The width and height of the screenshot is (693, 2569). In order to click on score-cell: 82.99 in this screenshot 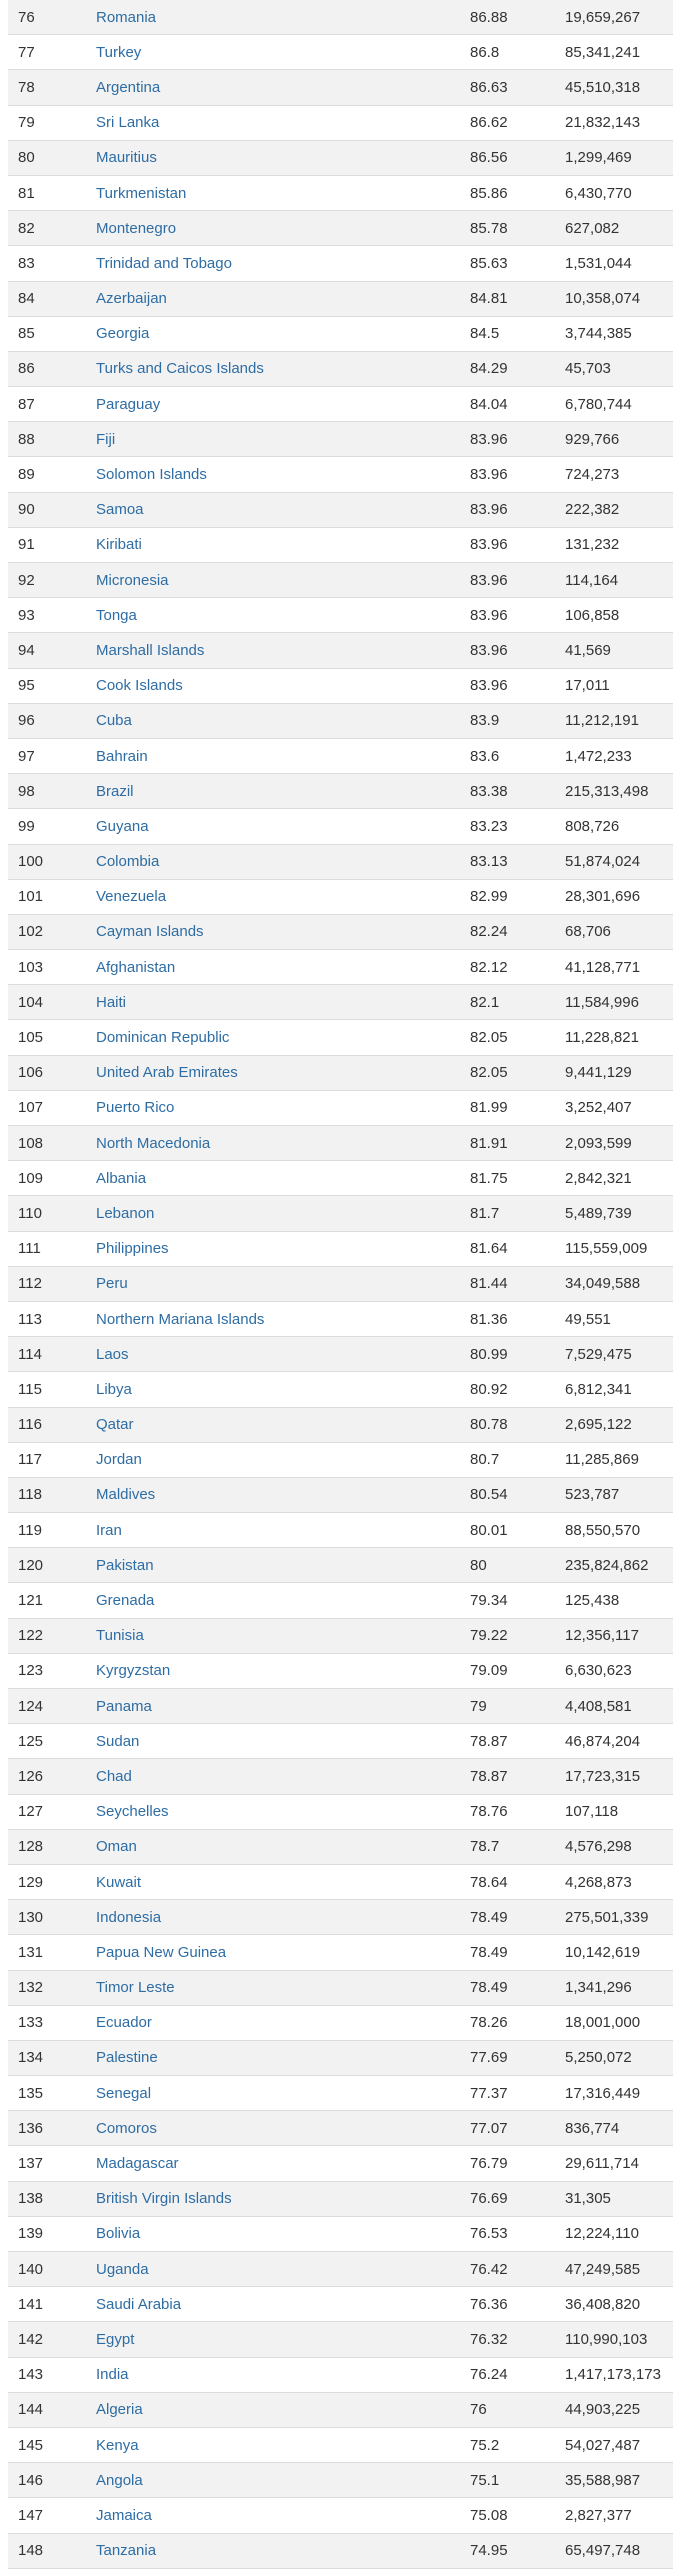, I will do `click(489, 897)`.